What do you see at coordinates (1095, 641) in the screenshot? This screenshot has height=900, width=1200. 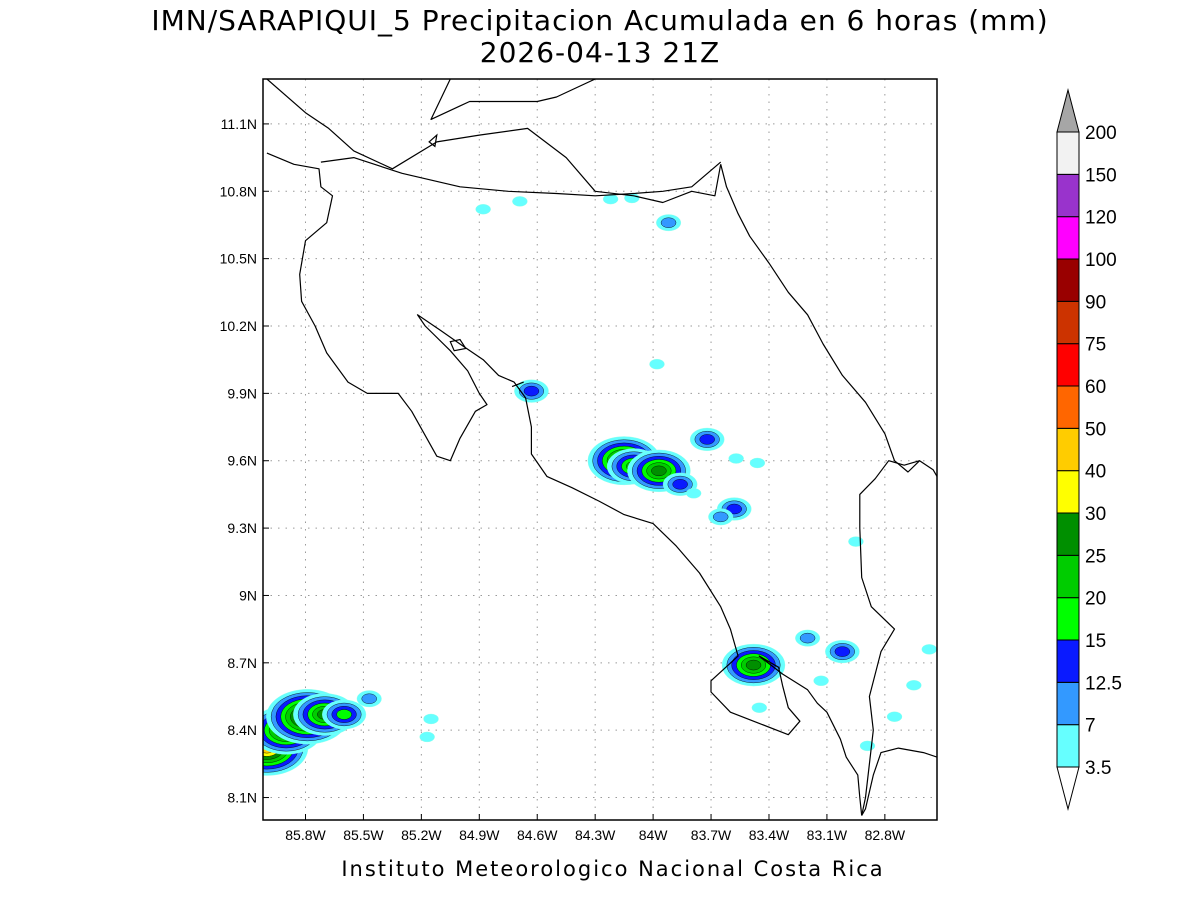 I see `colorbar-label: 15` at bounding box center [1095, 641].